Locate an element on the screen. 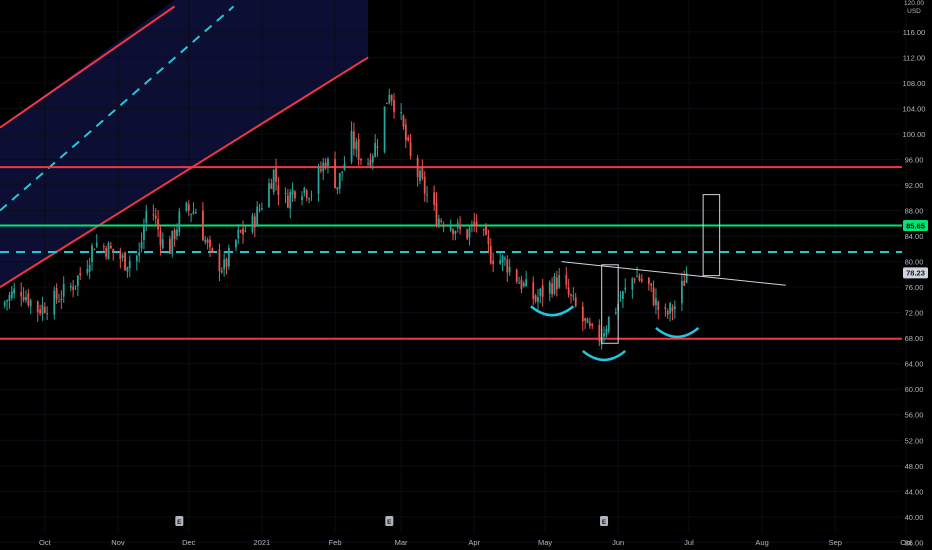 The width and height of the screenshot is (932, 550). price-tick-label: 112.00 is located at coordinates (914, 57).